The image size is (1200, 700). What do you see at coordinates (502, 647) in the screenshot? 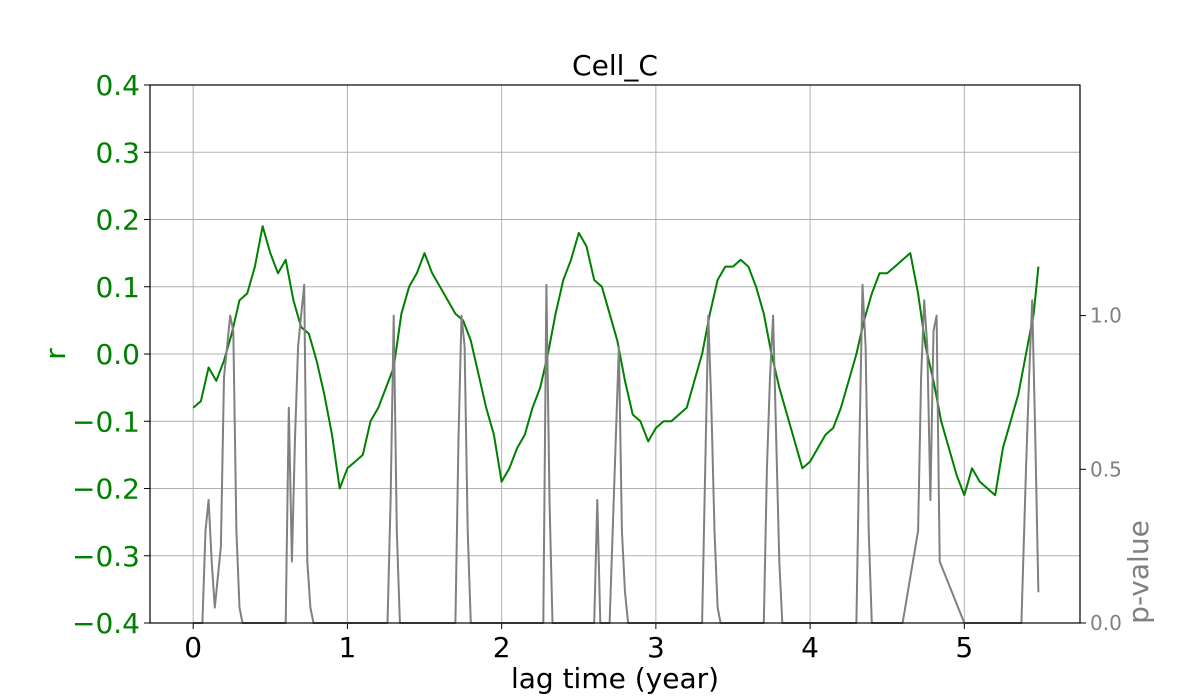
I see `x-tick-label: 2` at bounding box center [502, 647].